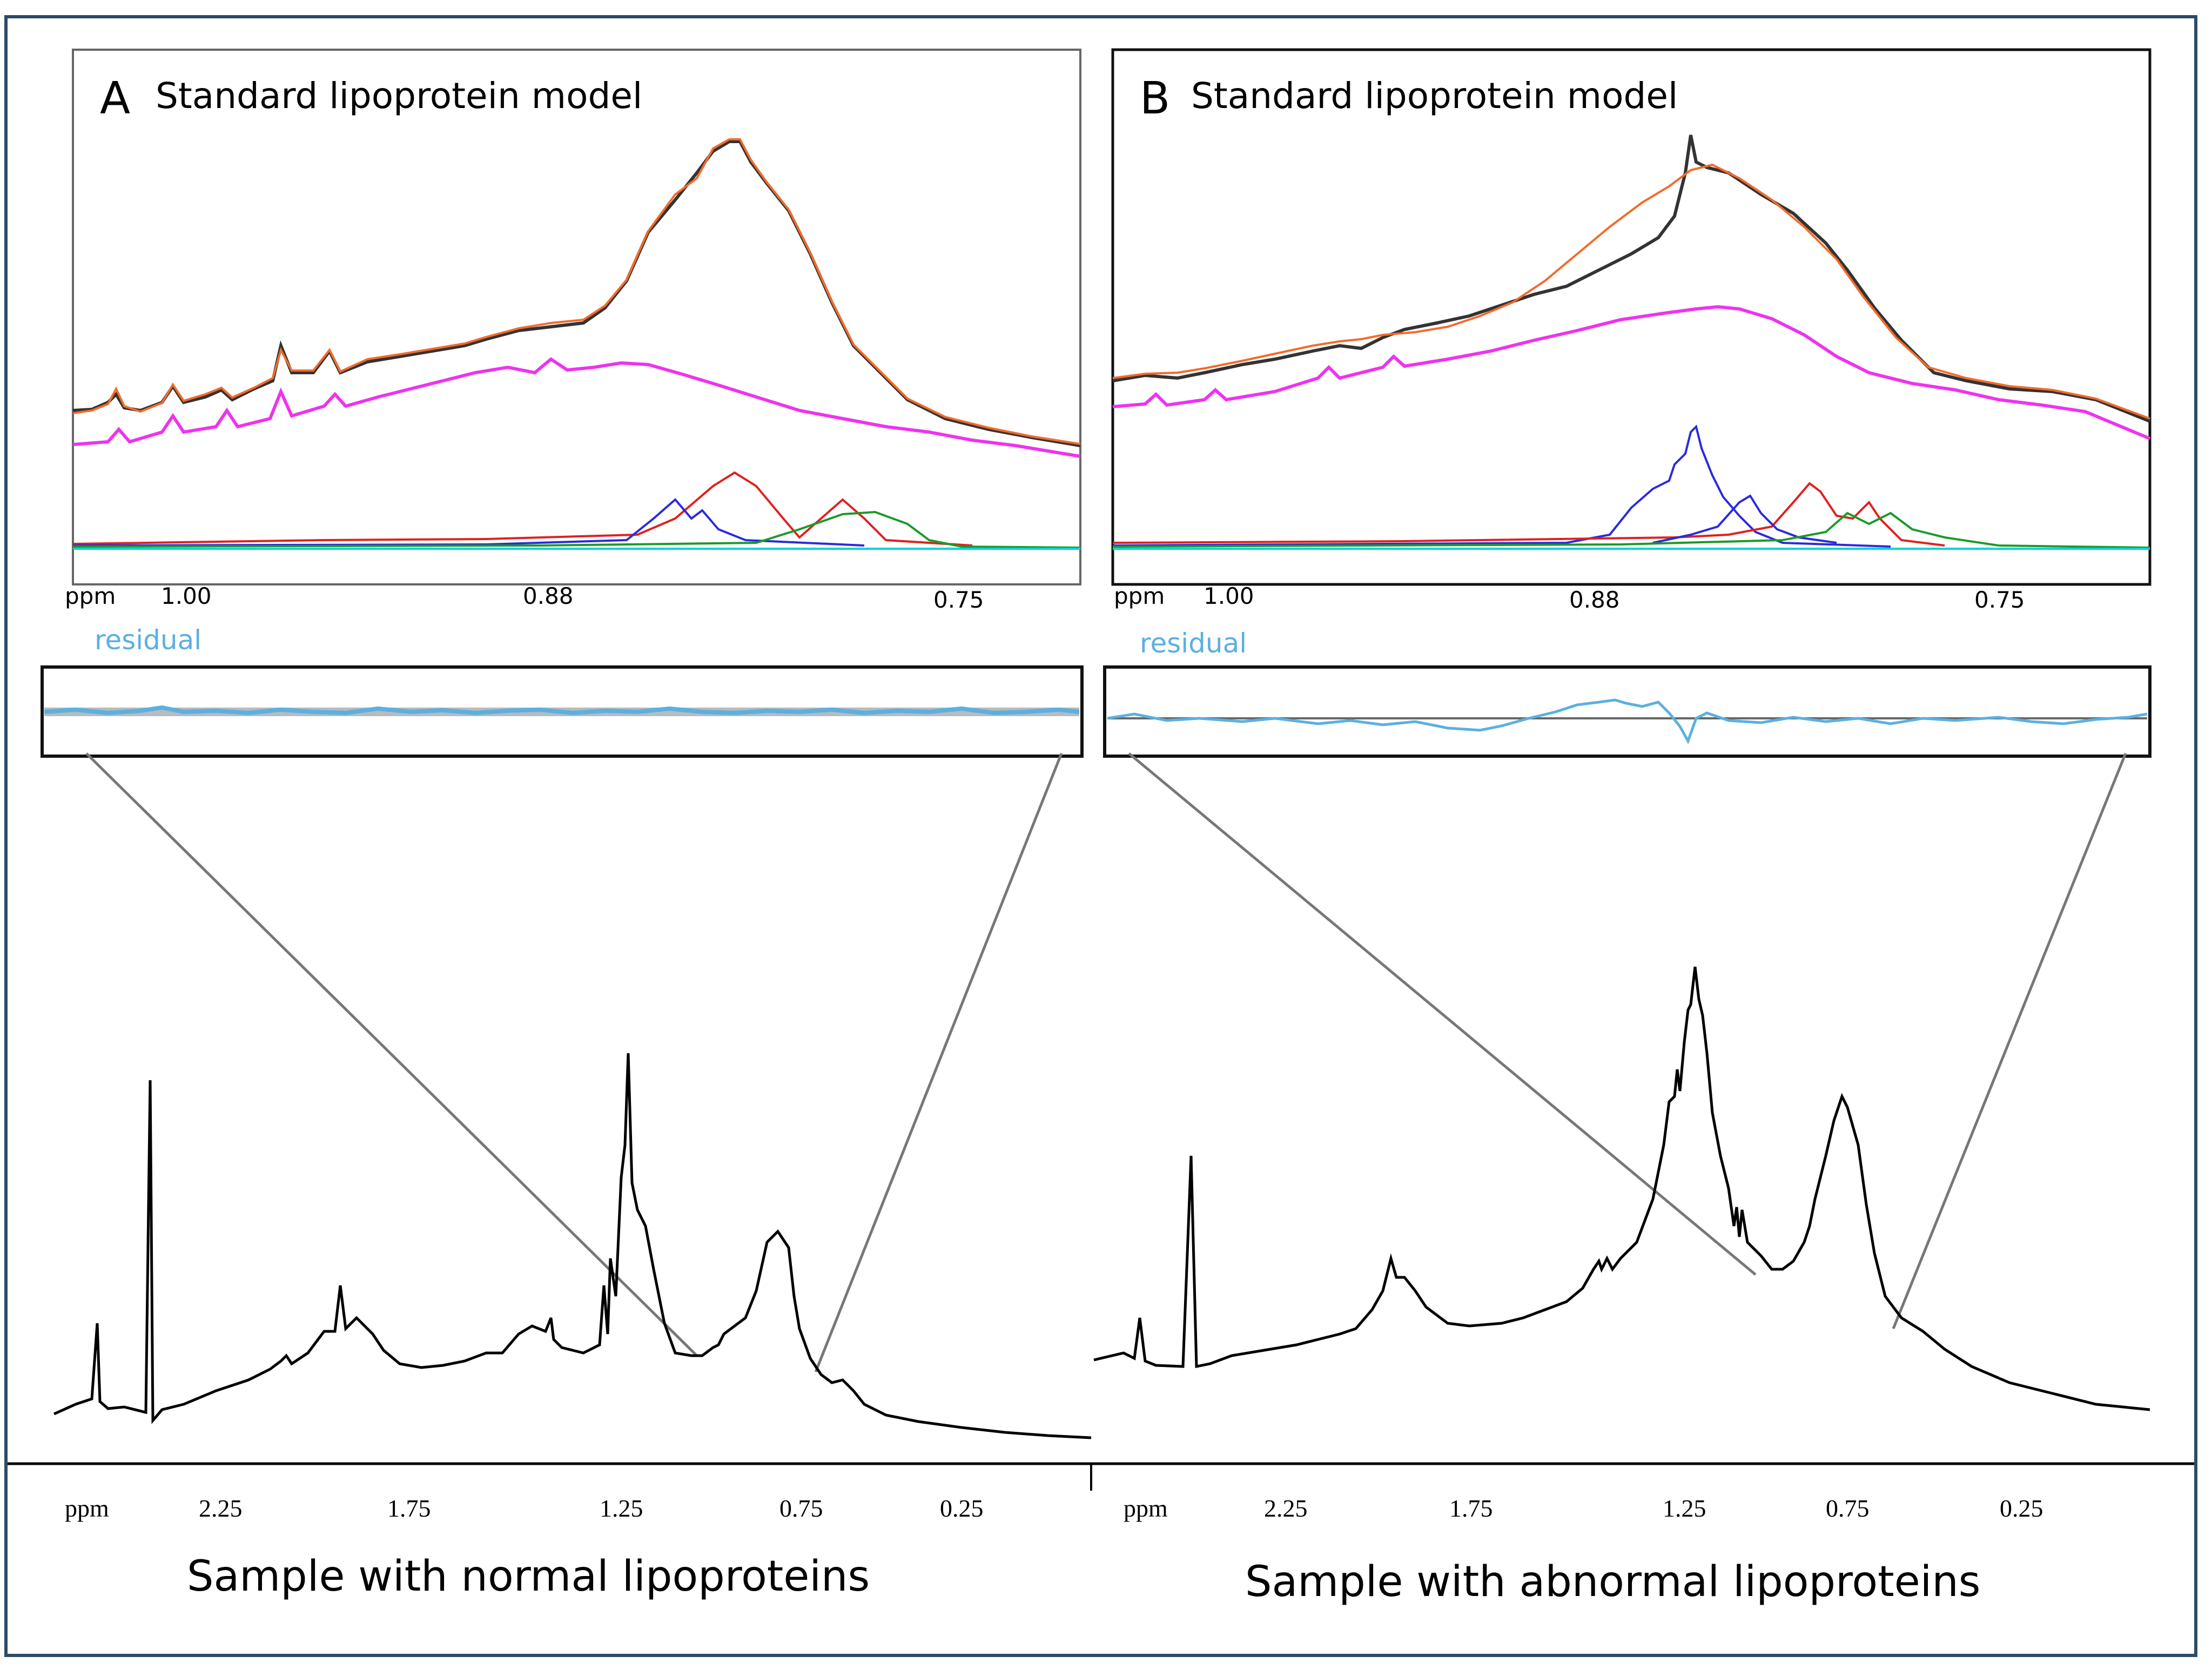 This screenshot has width=2212, height=1670. I want to click on panel-b-residual-label: residual, so click(1193, 643).